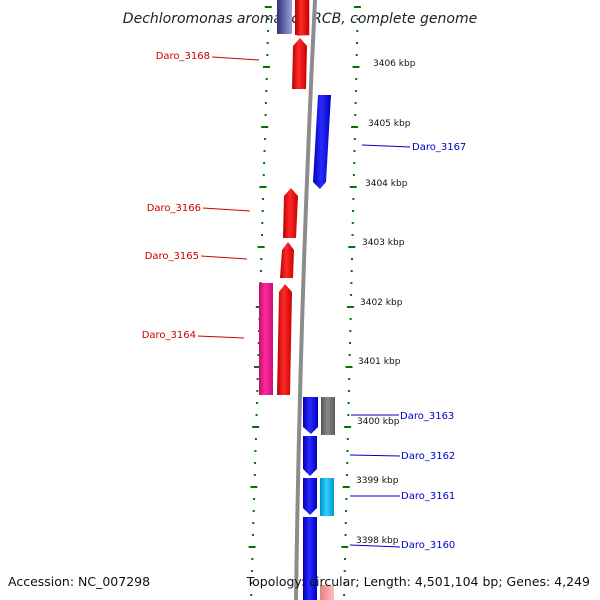 The width and height of the screenshot is (600, 600). Describe the element at coordinates (327, 497) in the screenshot. I see `gene-feature-daro-3161-highlight` at that location.